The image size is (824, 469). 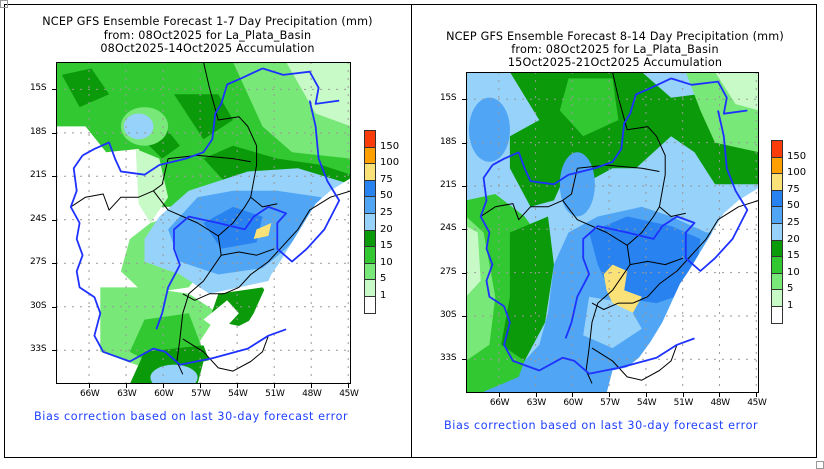 I want to click on lon-tick-label: 45W, so click(x=757, y=403).